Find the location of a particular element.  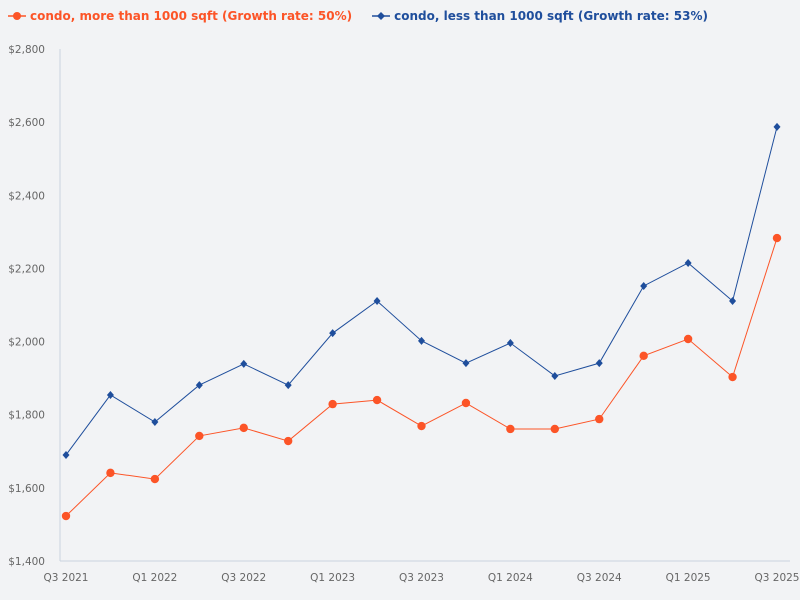

diamond-marker-icon is located at coordinates (381, 16).